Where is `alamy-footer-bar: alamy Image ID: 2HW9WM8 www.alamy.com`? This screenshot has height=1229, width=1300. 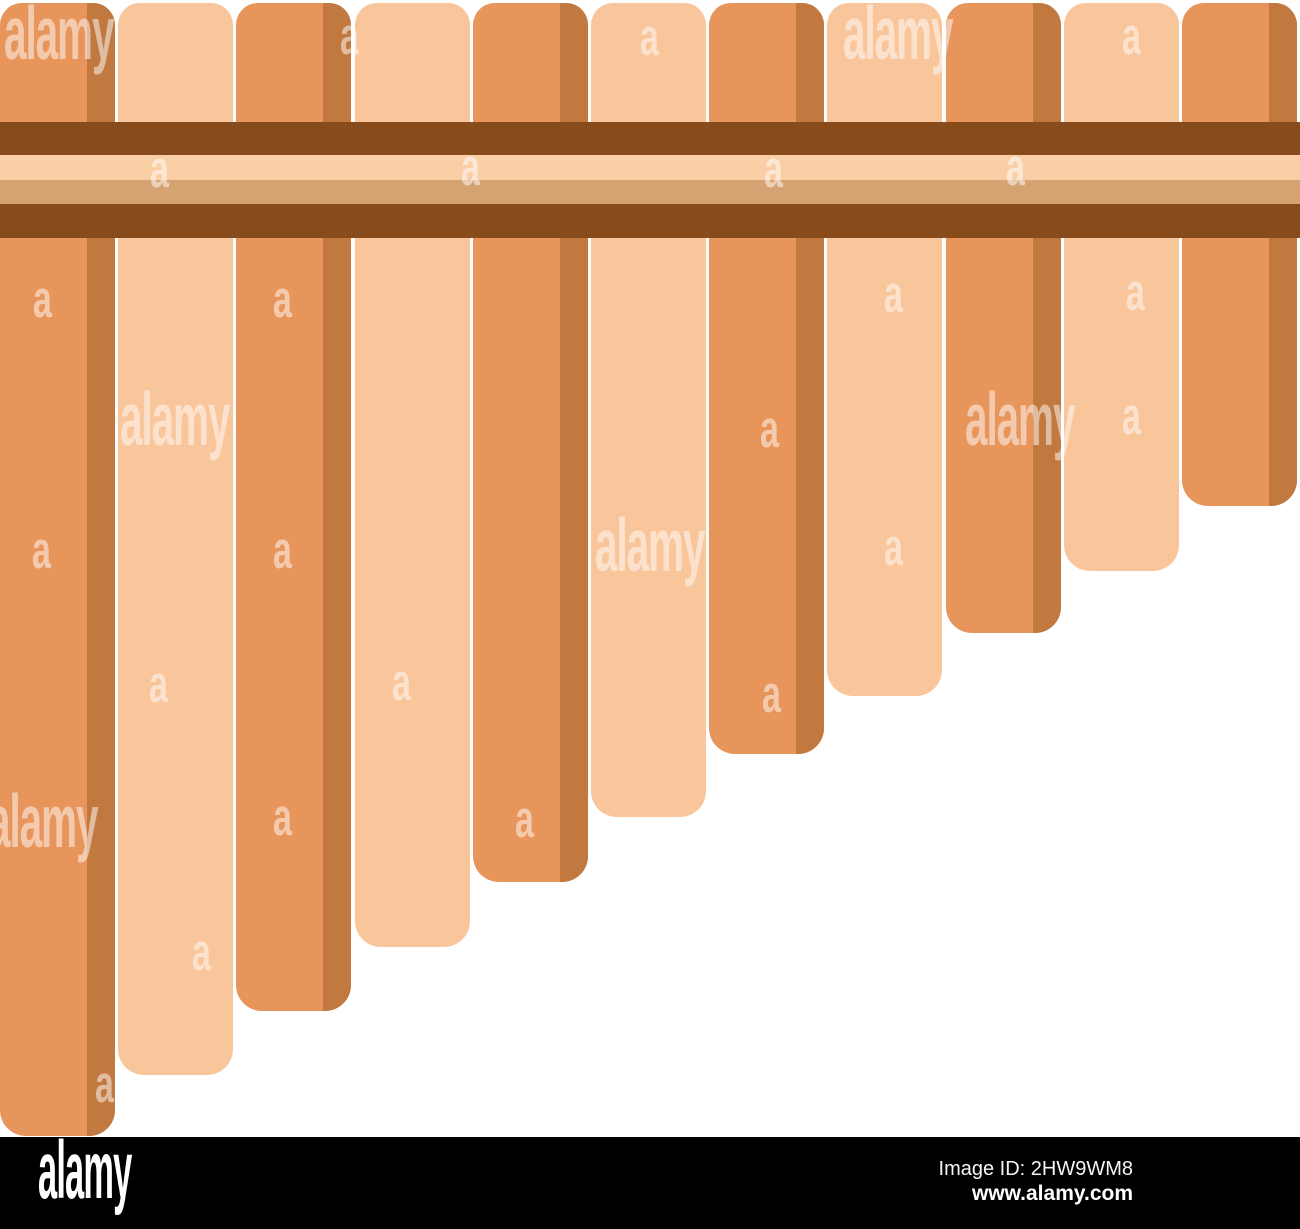
alamy-footer-bar: alamy Image ID: 2HW9WM8 www.alamy.com is located at coordinates (650, 1179).